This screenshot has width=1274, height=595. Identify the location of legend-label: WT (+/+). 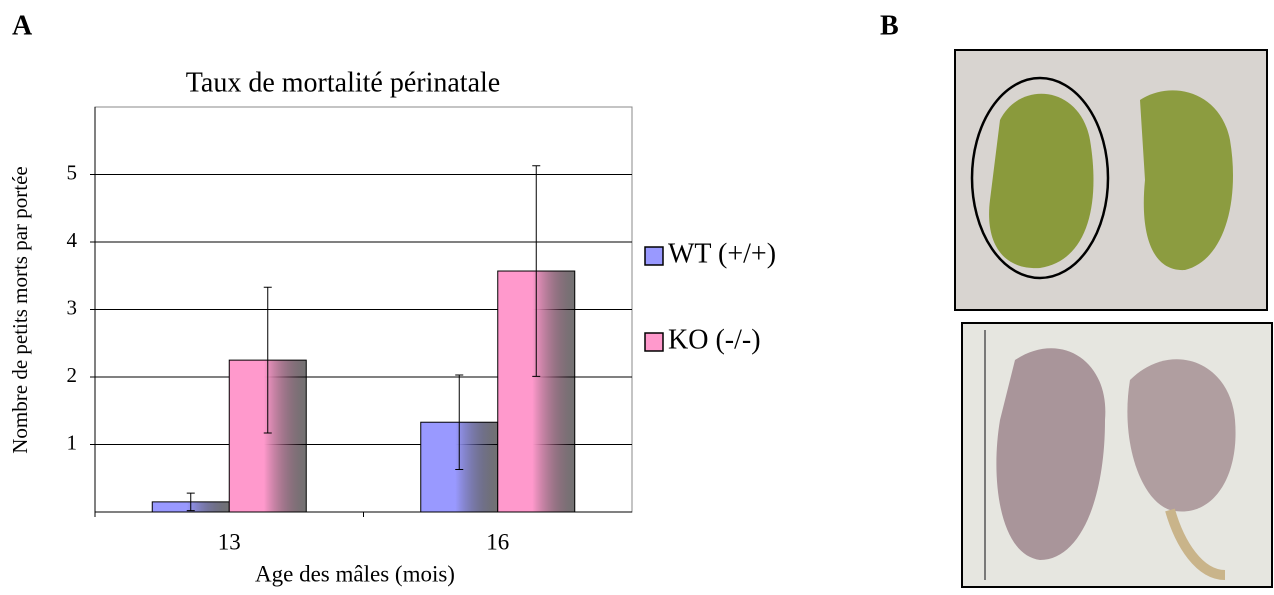
(722, 253).